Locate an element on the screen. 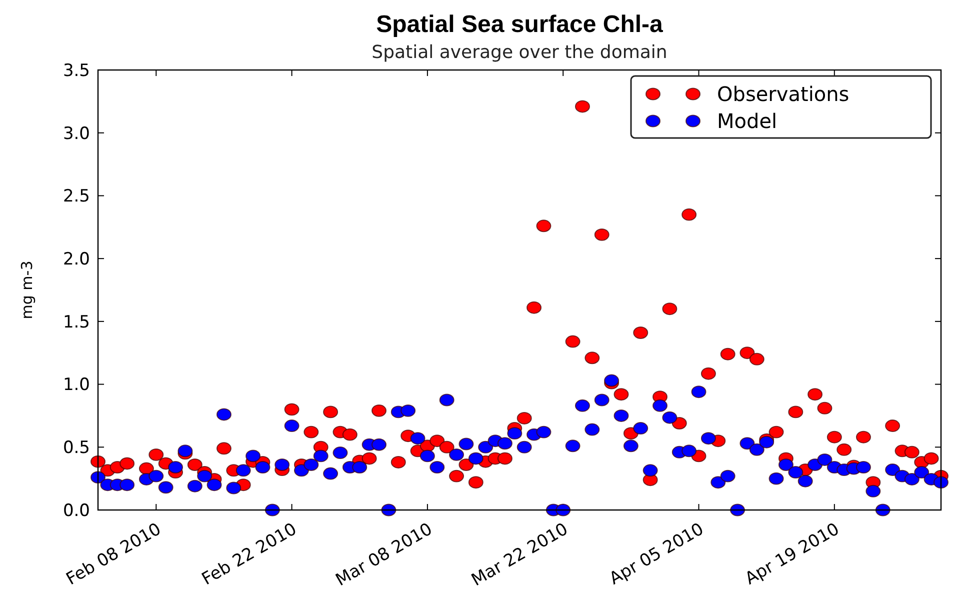 The image size is (963, 598). legend-label: Observations is located at coordinates (783, 94).